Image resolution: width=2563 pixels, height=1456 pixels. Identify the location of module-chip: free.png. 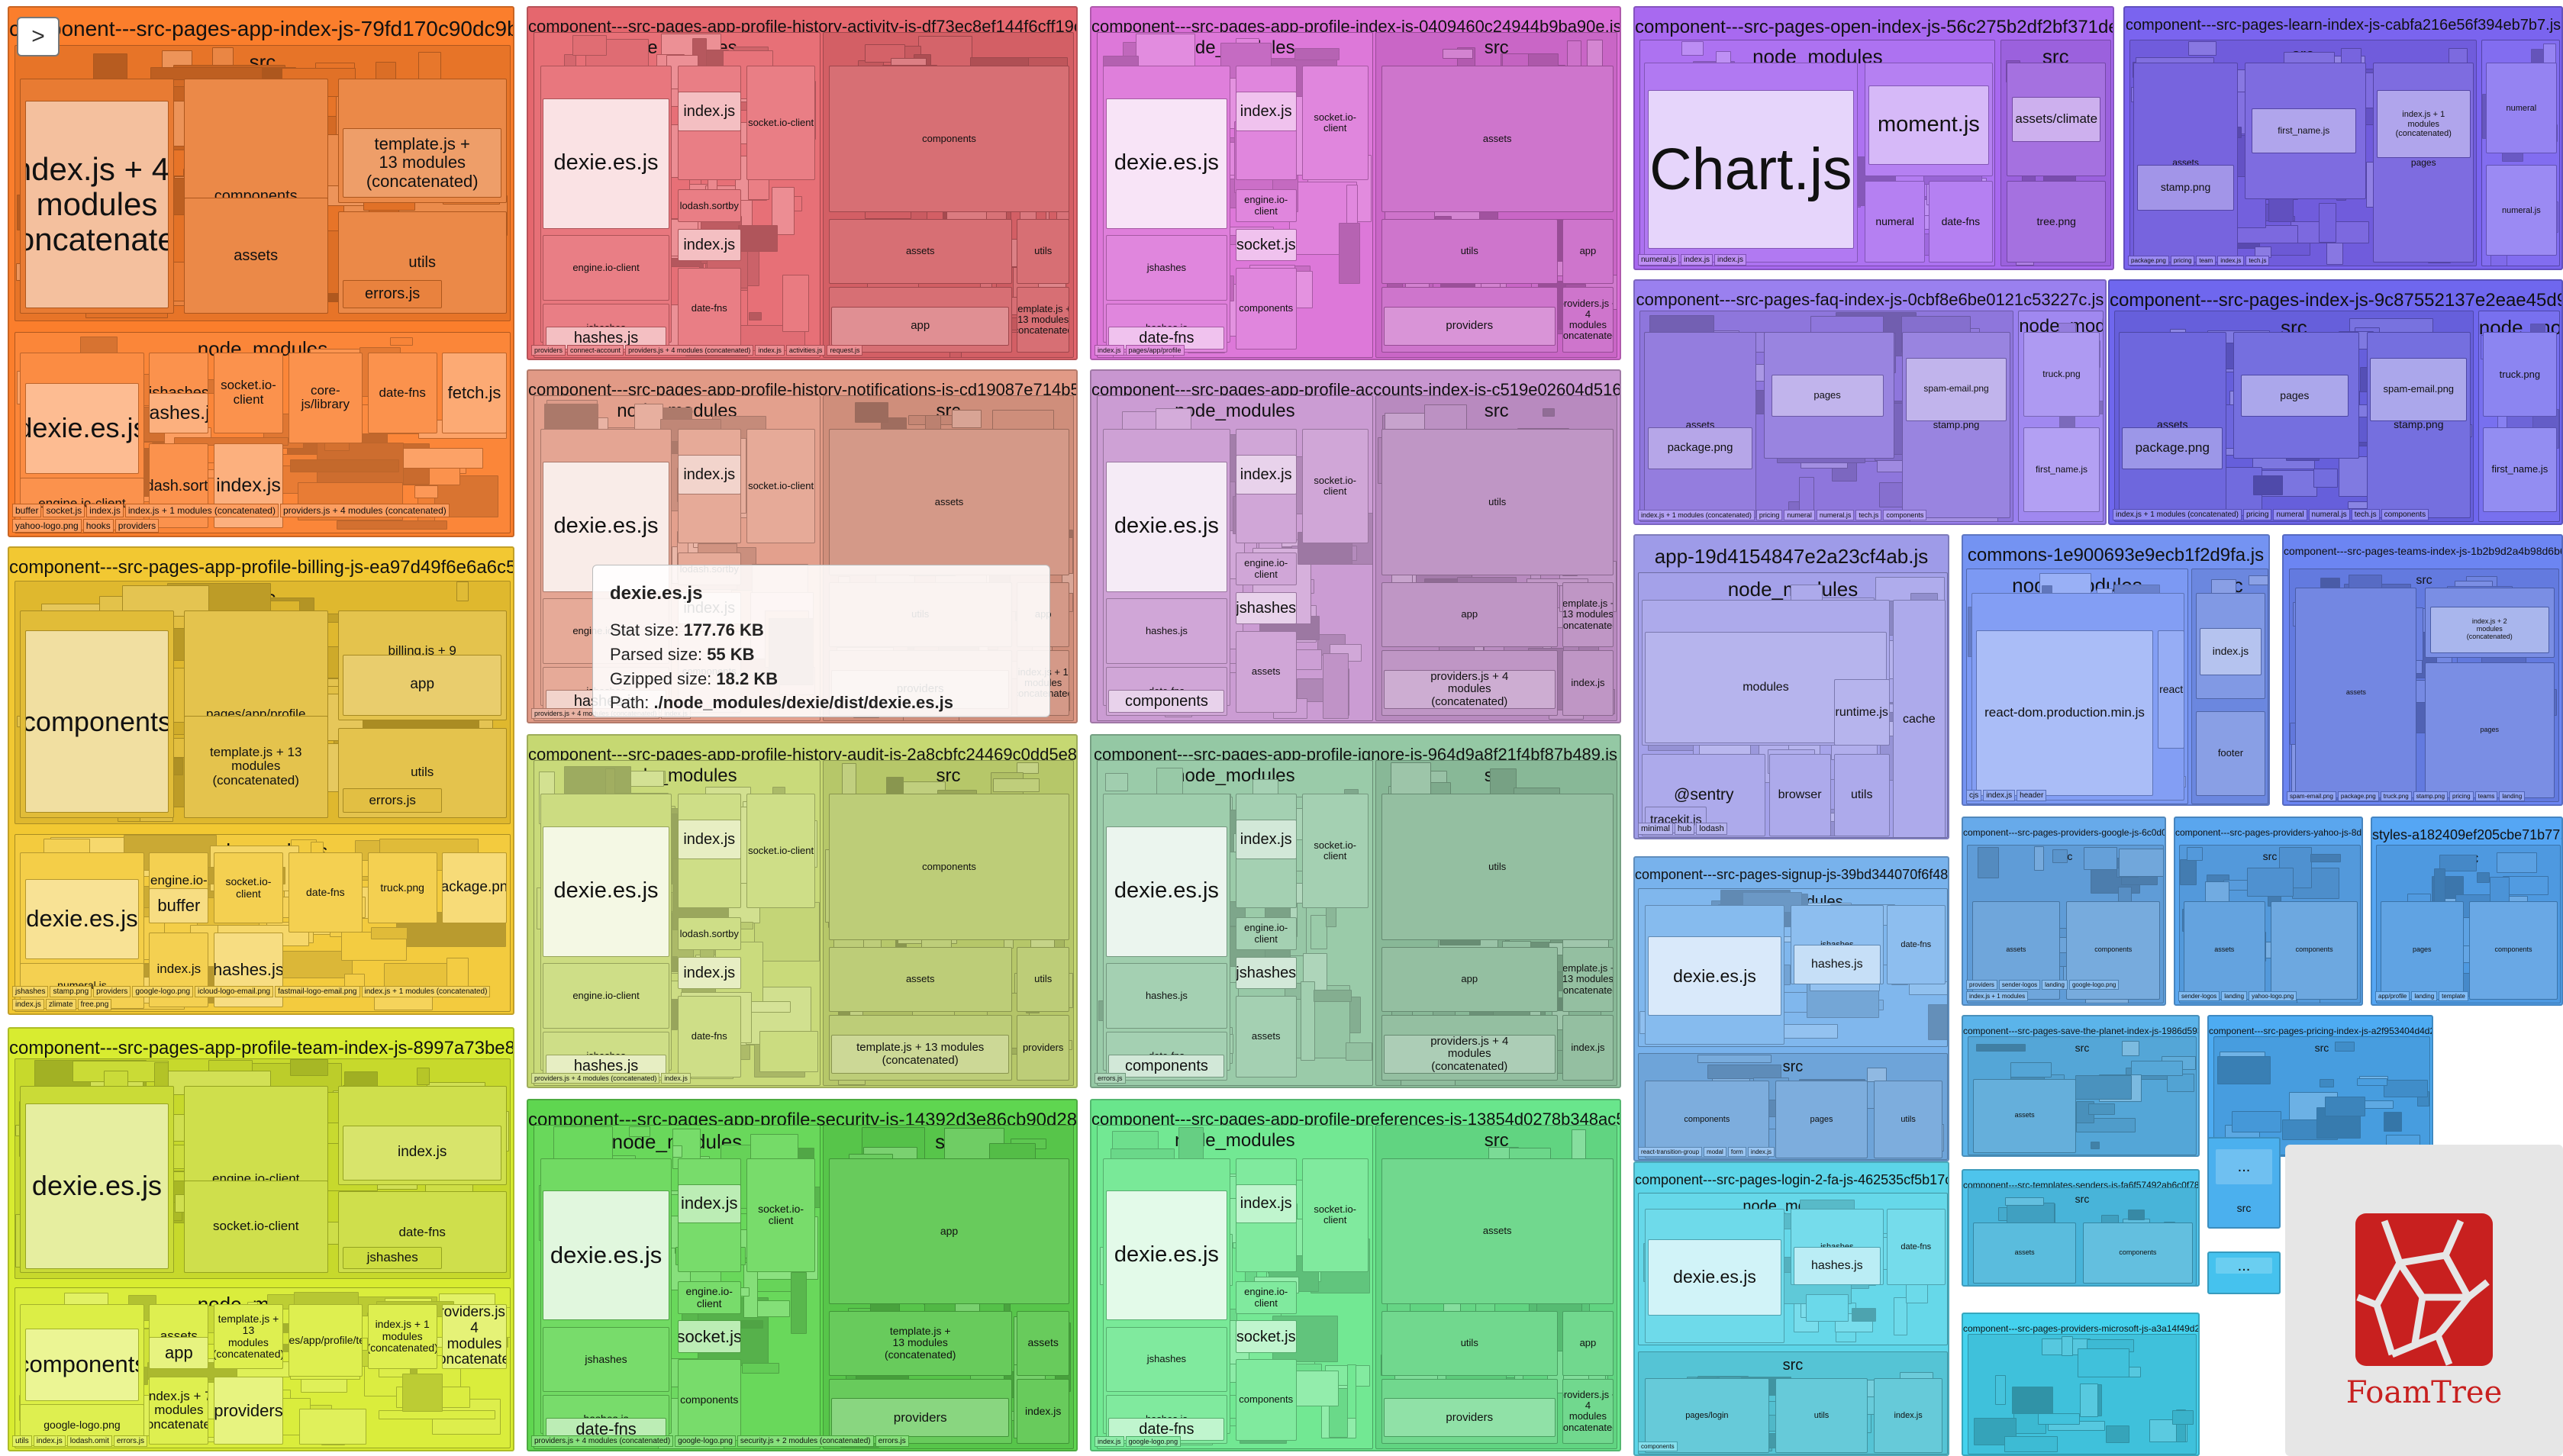
(94, 1004).